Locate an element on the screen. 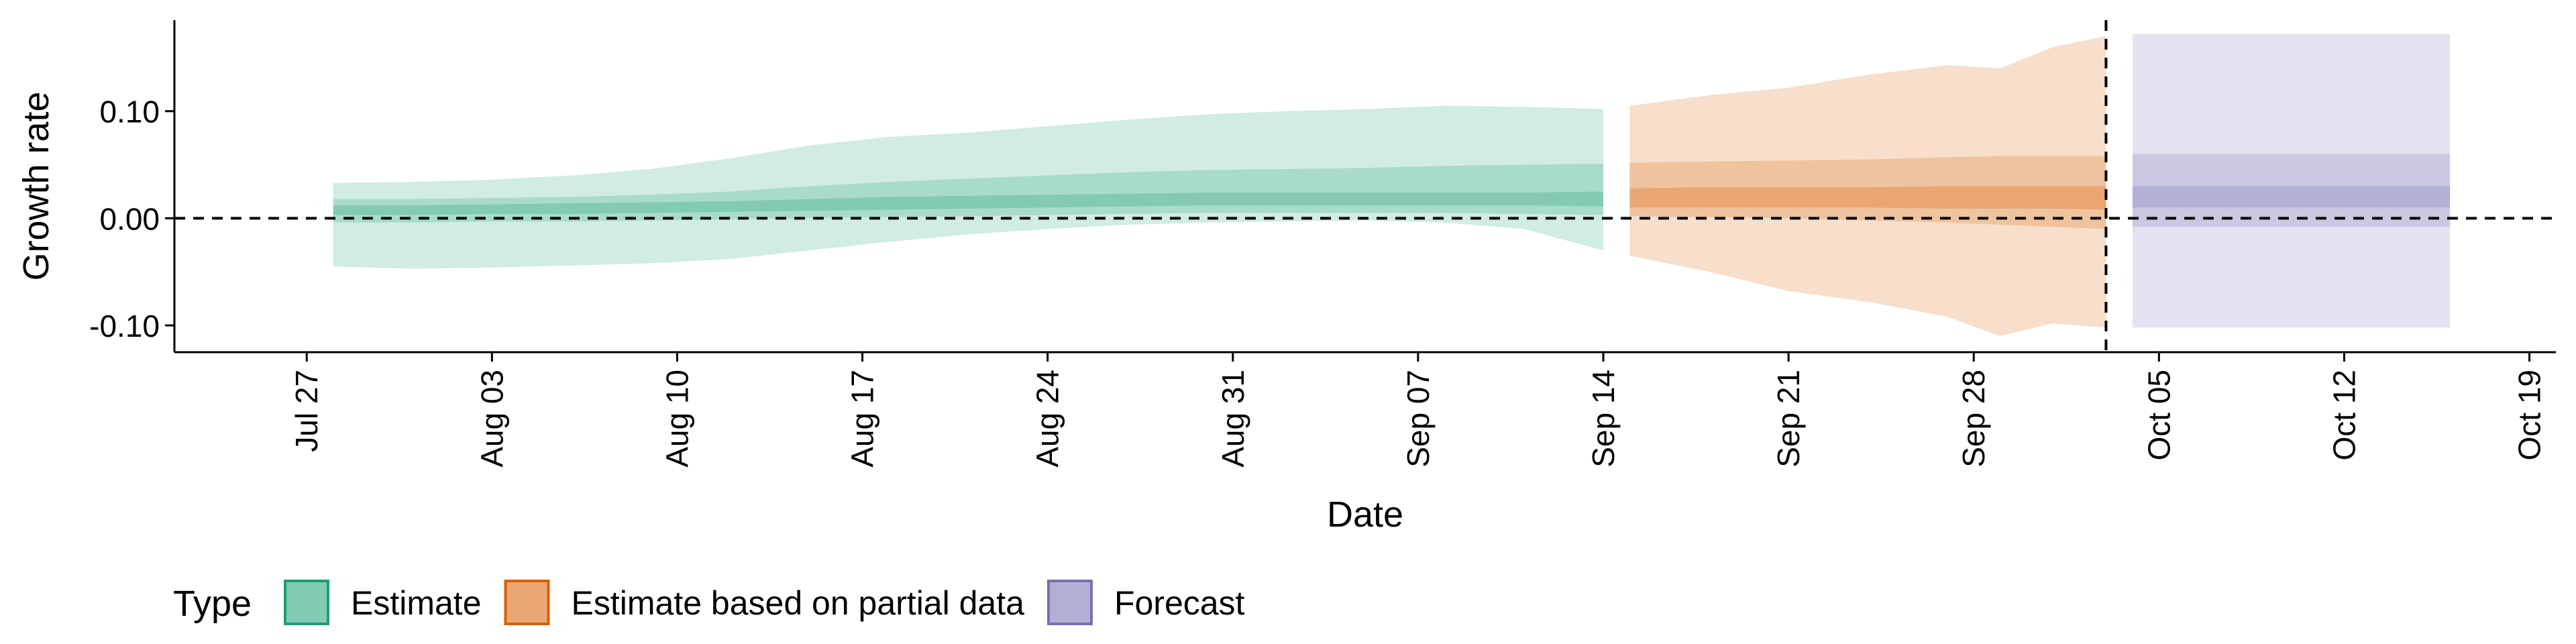  legend-key-estimate-based-on-partial-data is located at coordinates (527, 602).